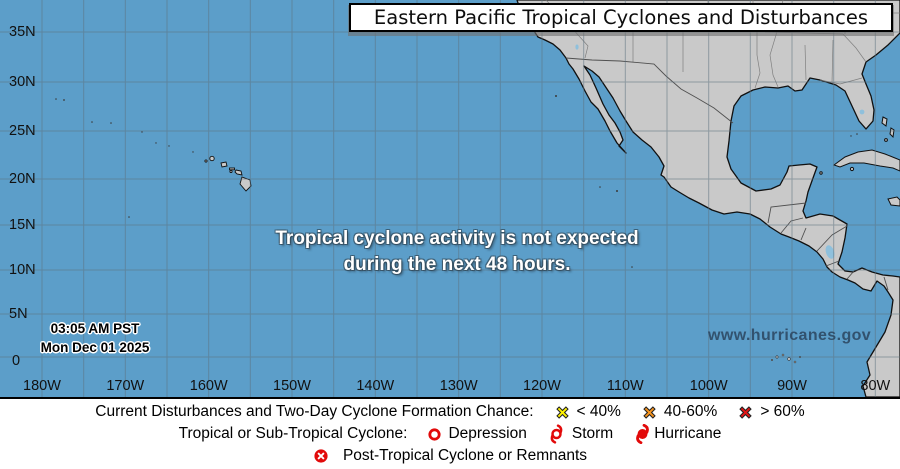 The width and height of the screenshot is (900, 469). I want to click on lon-label: 120W, so click(542, 386).